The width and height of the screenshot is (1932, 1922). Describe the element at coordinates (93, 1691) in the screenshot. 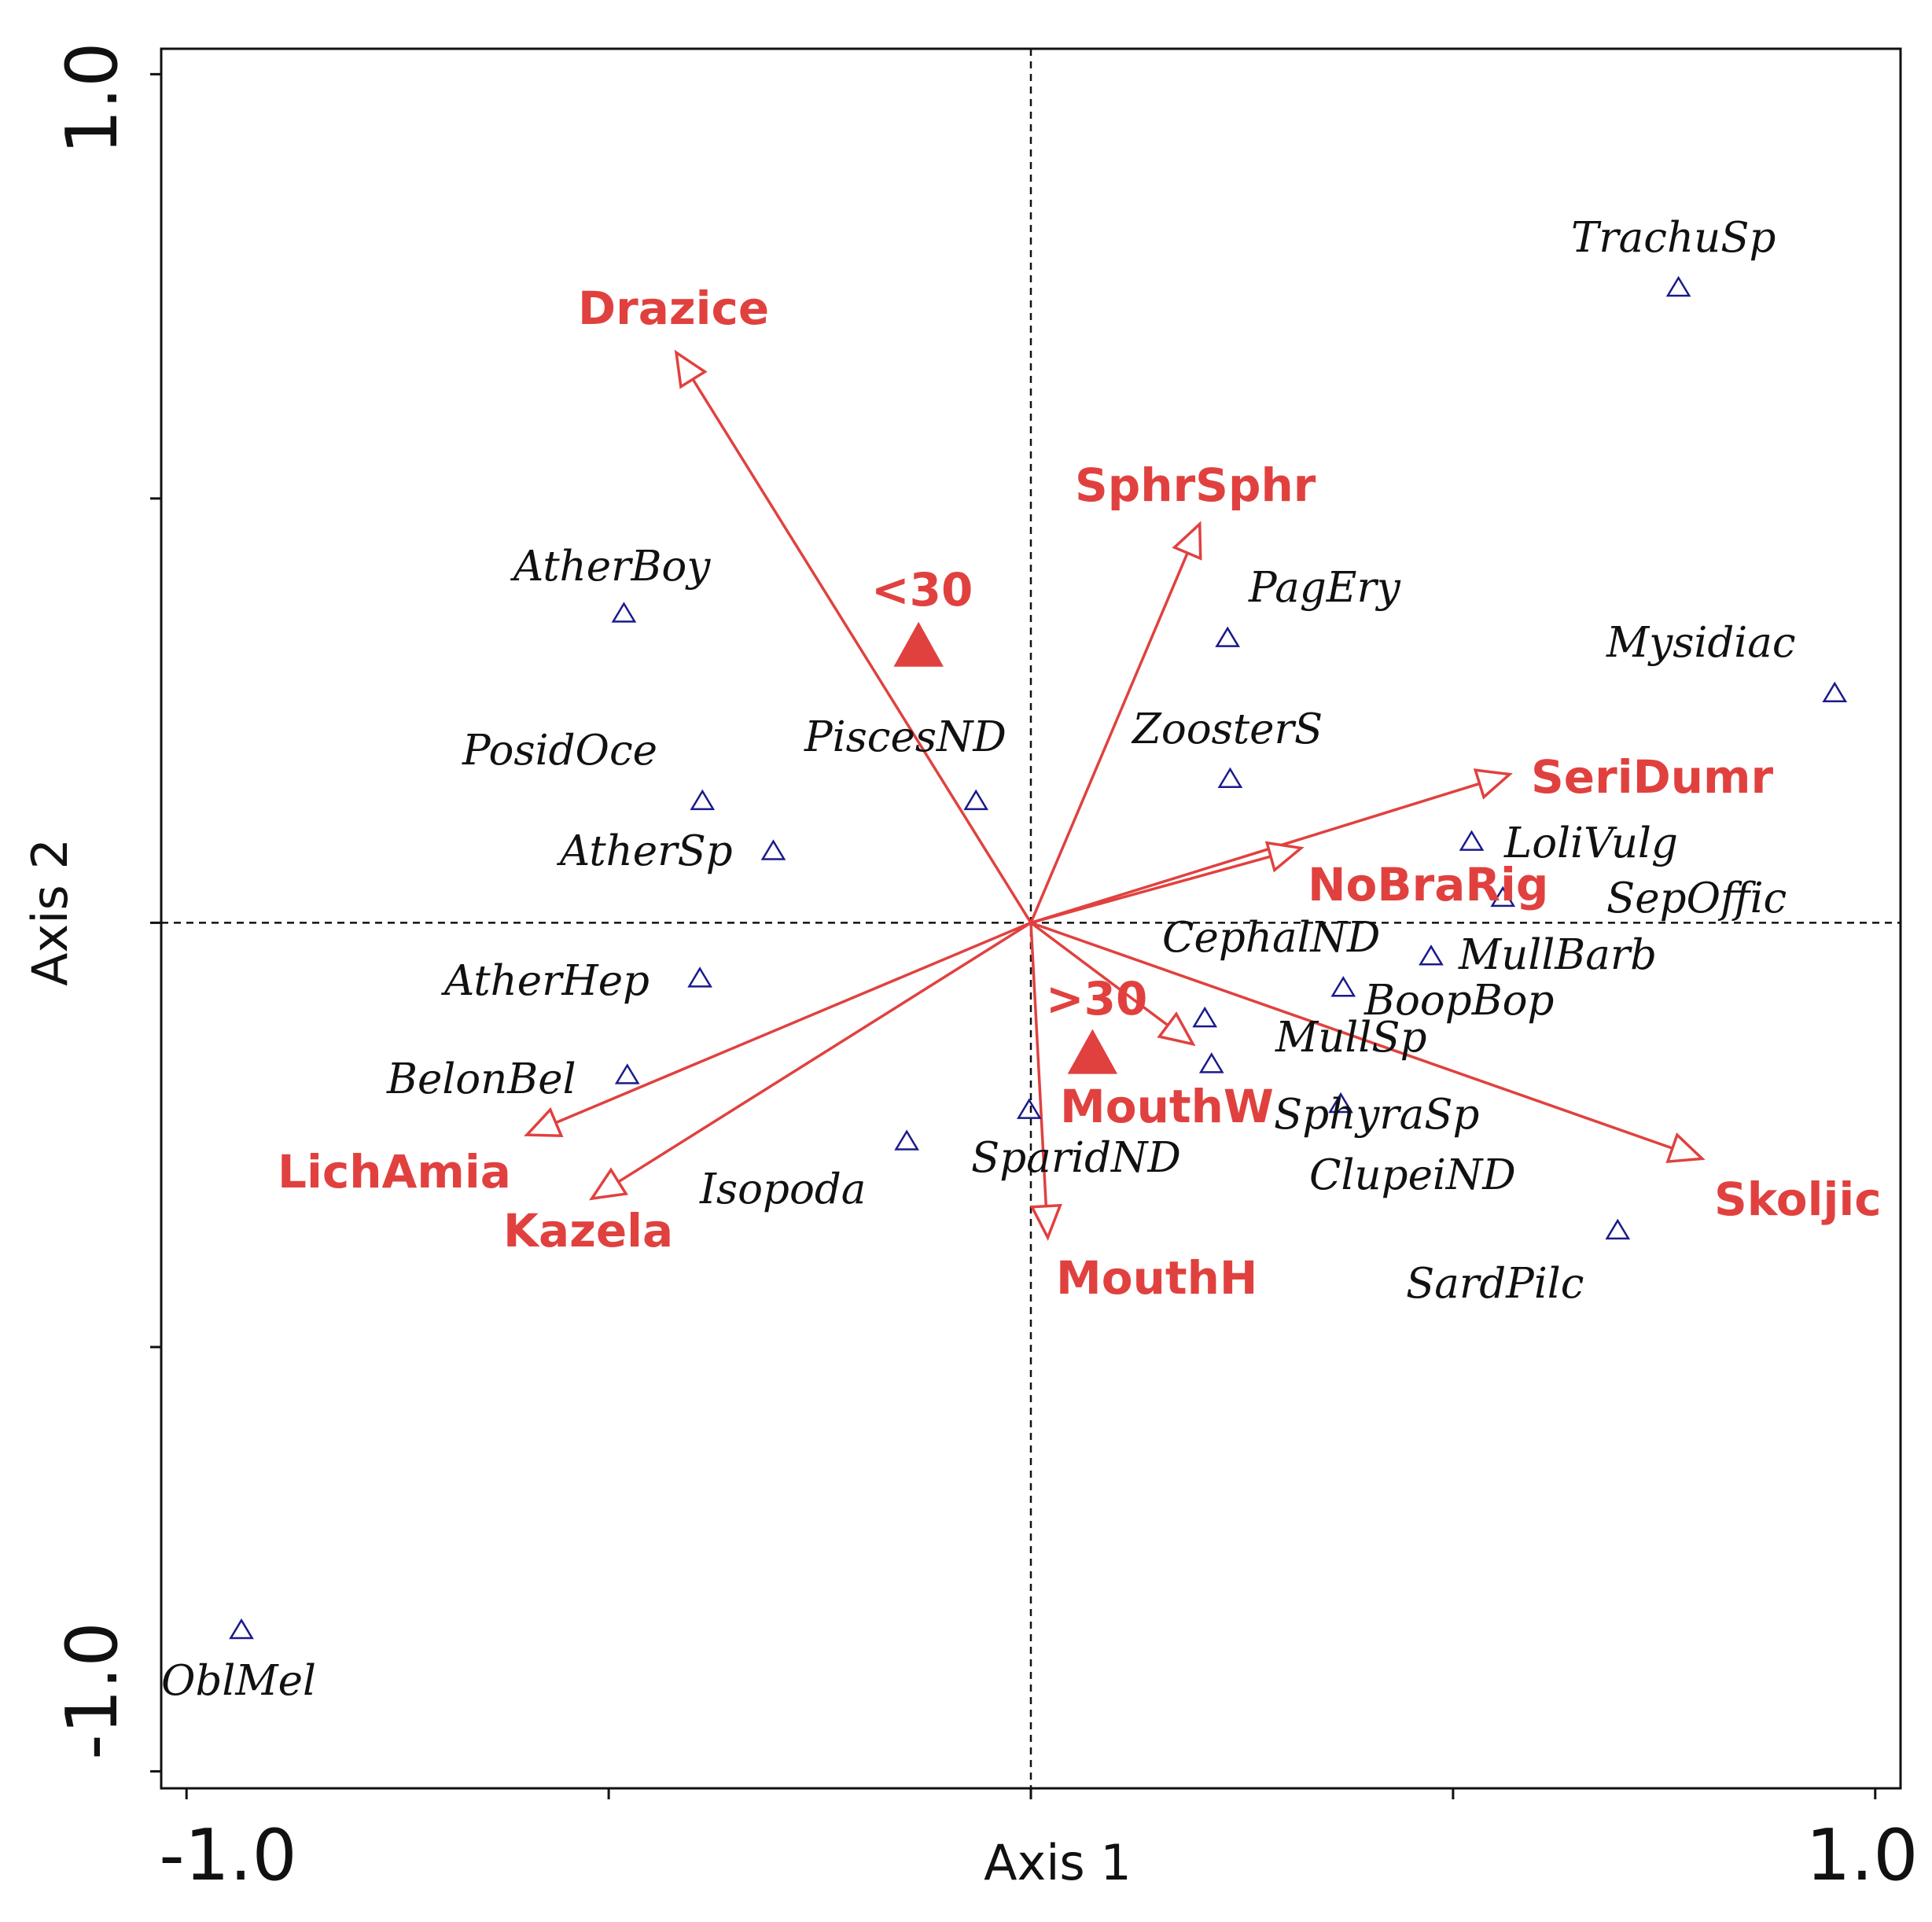

I see `y-tick-label-bottom: -1.0` at that location.